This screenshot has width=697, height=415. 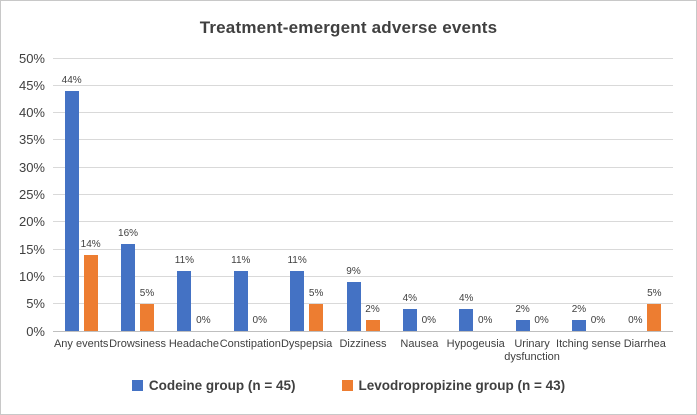 I want to click on y-tick-label: 5%, so click(x=35, y=304).